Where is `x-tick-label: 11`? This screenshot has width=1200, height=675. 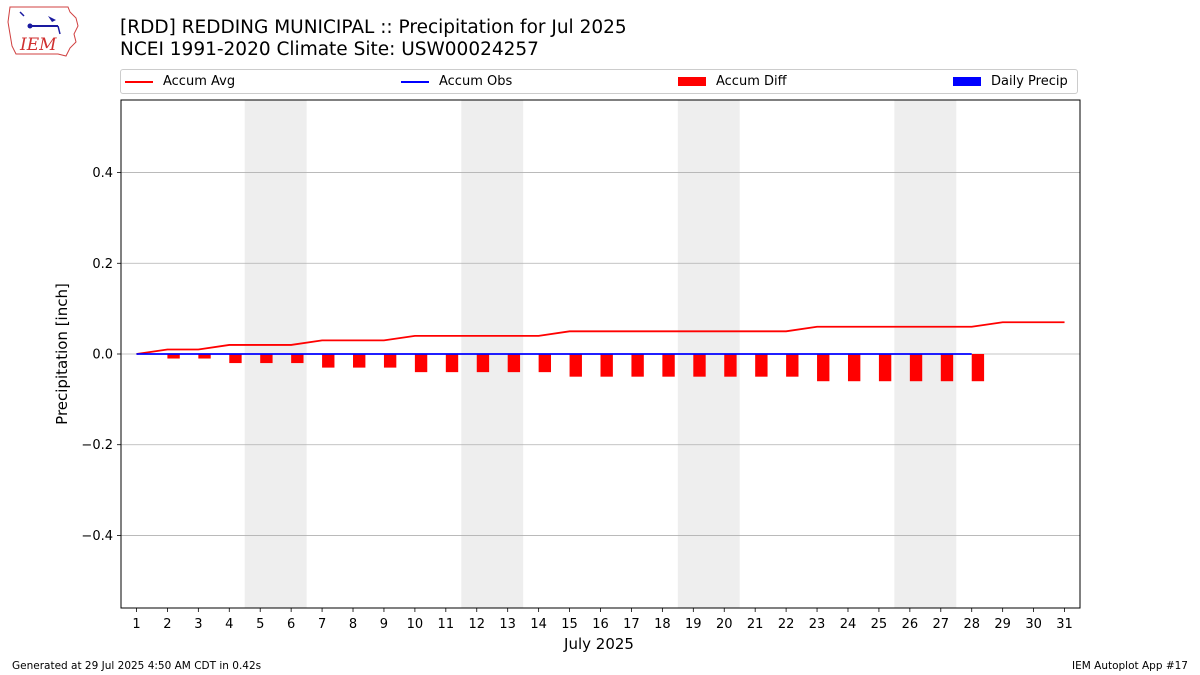 x-tick-label: 11 is located at coordinates (446, 624).